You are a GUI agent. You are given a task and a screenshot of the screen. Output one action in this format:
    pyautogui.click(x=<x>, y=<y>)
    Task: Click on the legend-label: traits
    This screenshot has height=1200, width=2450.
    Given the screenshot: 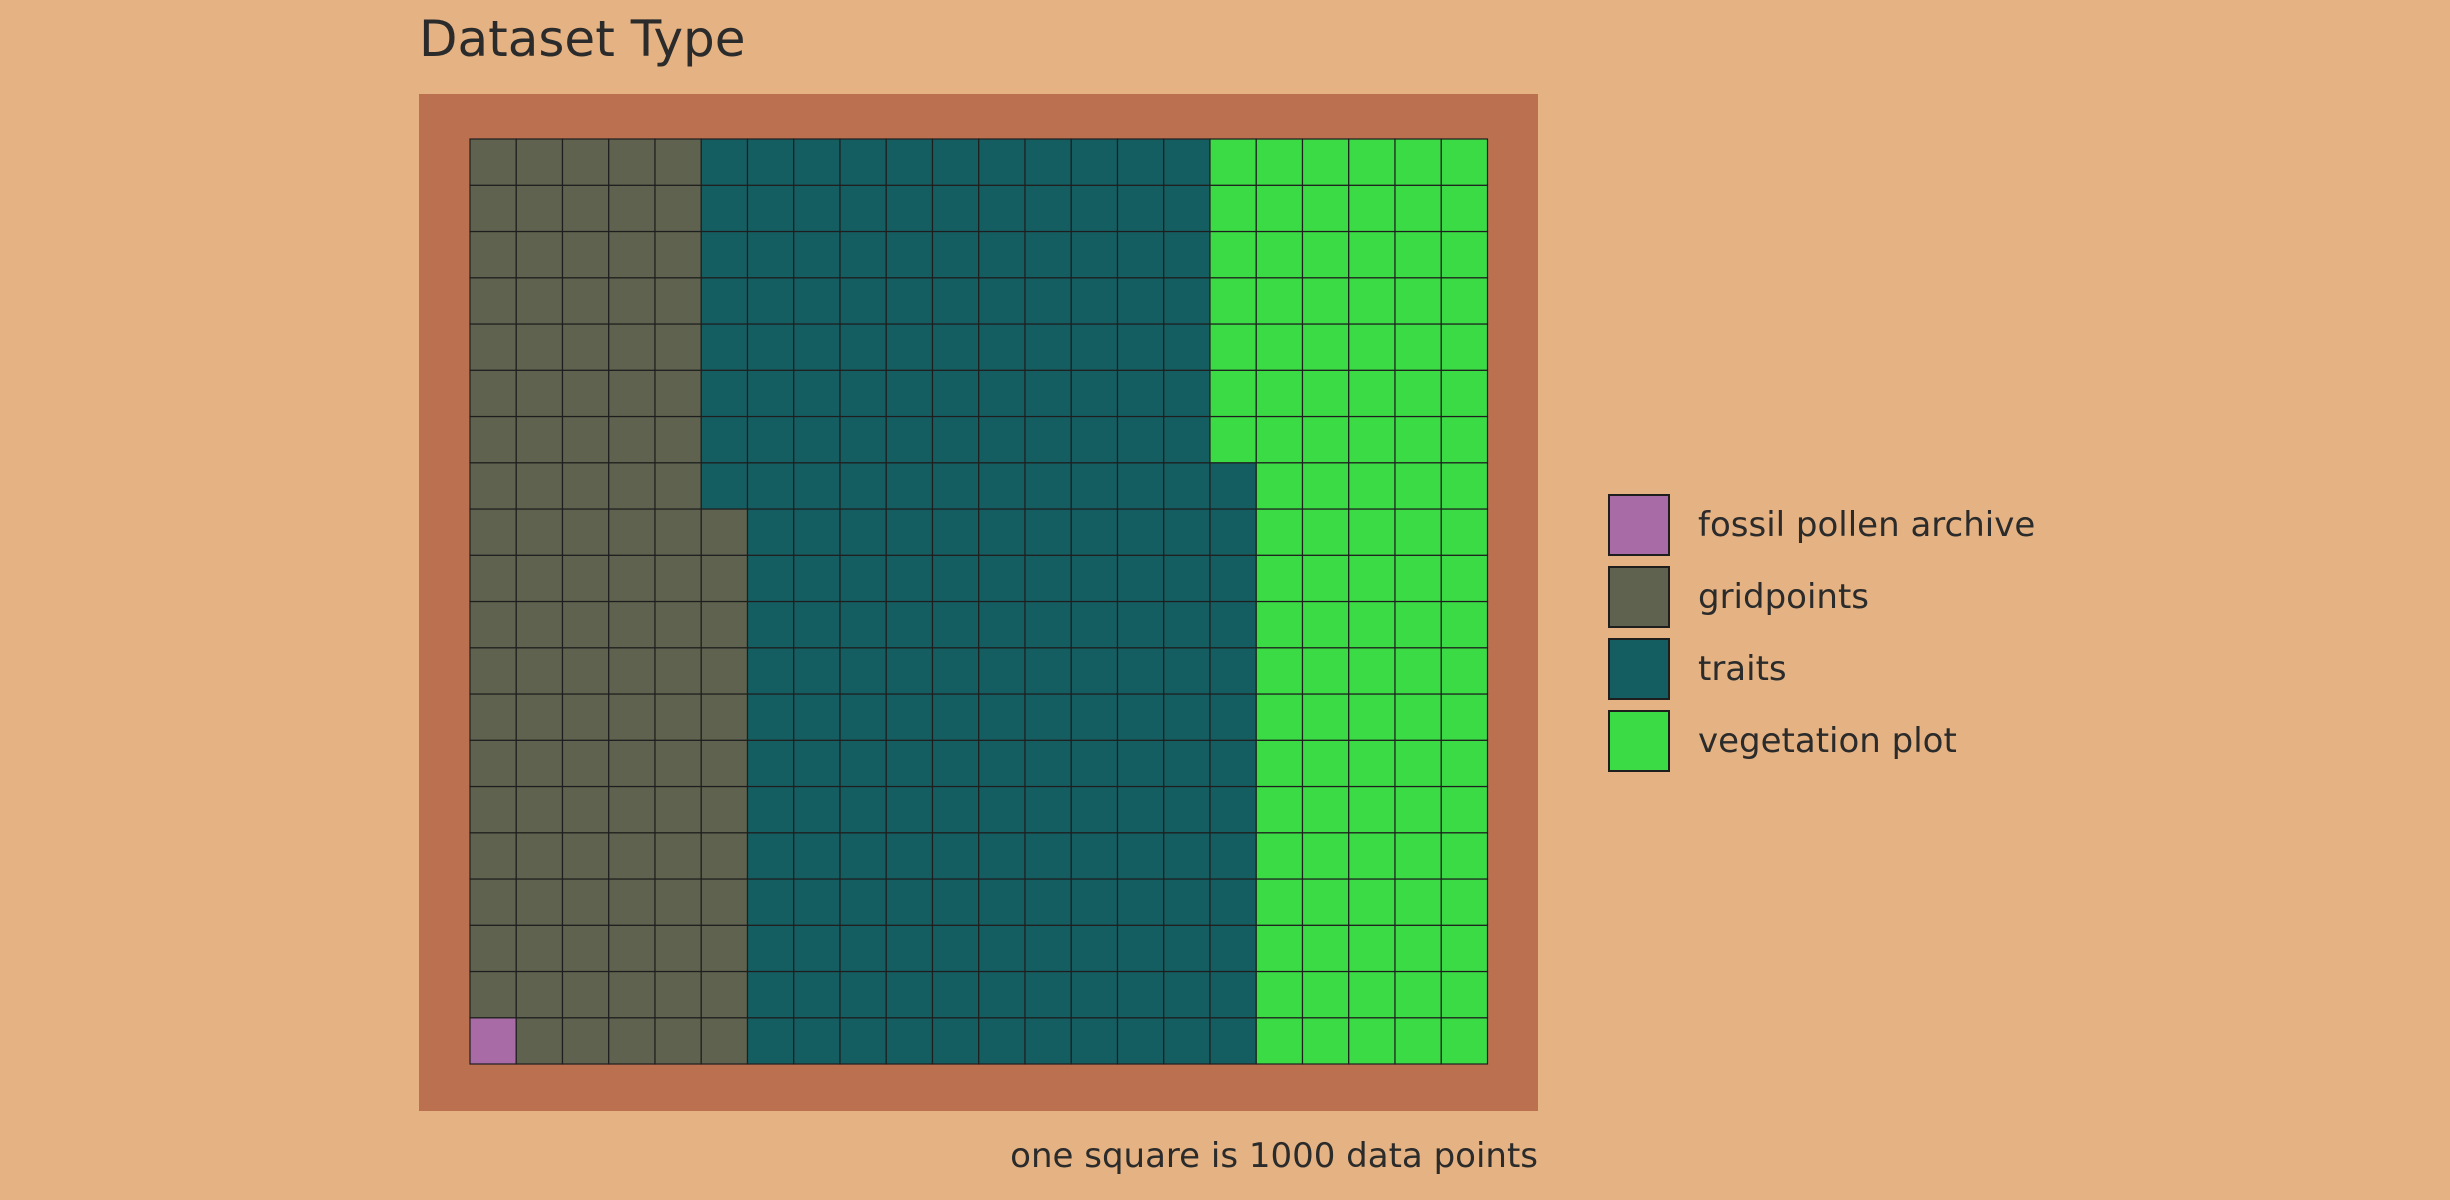 What is the action you would take?
    pyautogui.click(x=1742, y=669)
    